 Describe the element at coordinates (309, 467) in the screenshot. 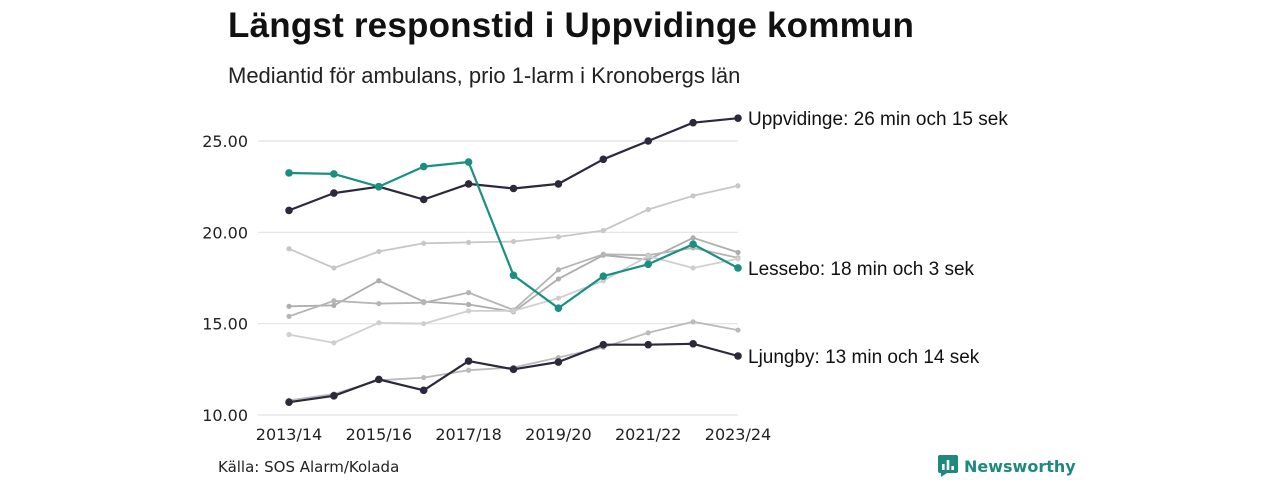

I see `source-note: Källa: SOS Alarm/Kolada` at that location.